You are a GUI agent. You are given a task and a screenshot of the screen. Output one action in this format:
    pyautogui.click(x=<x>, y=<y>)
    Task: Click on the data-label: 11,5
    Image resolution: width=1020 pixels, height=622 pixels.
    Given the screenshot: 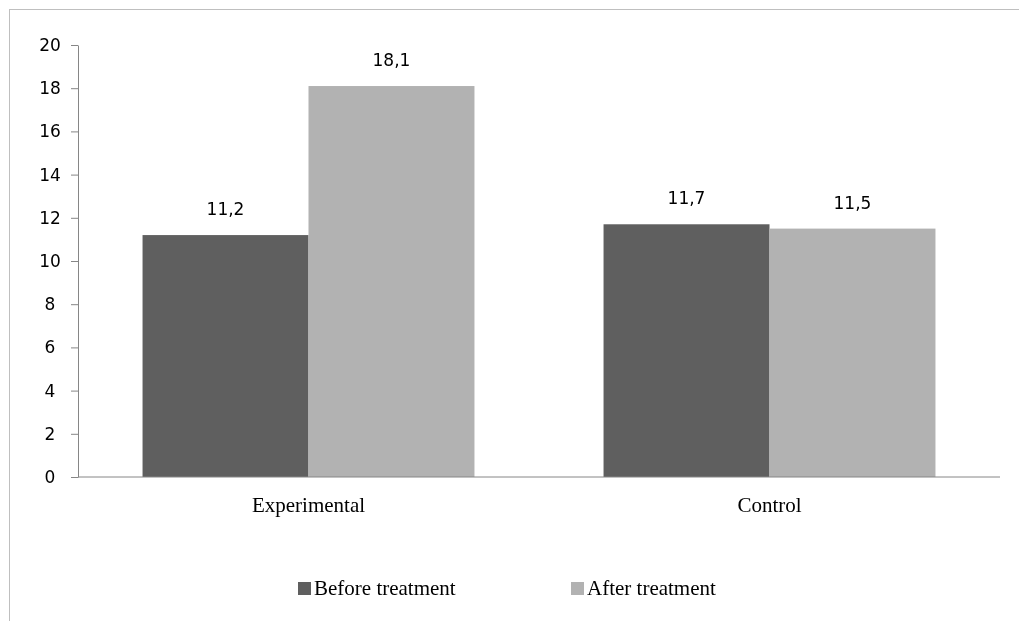 What is the action you would take?
    pyautogui.click(x=852, y=202)
    